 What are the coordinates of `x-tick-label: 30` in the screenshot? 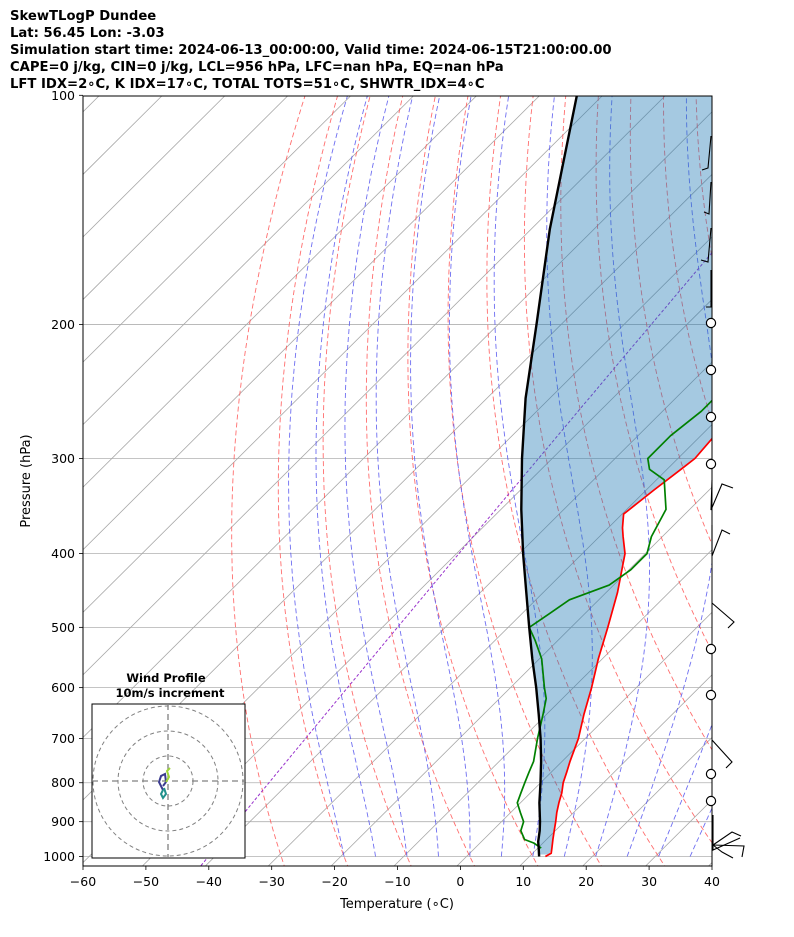 It's located at (649, 881).